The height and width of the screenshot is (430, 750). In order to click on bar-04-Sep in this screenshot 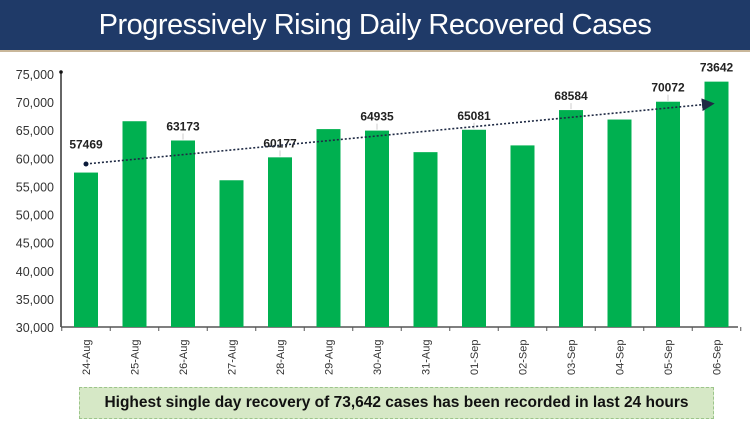, I will do `click(619, 223)`.